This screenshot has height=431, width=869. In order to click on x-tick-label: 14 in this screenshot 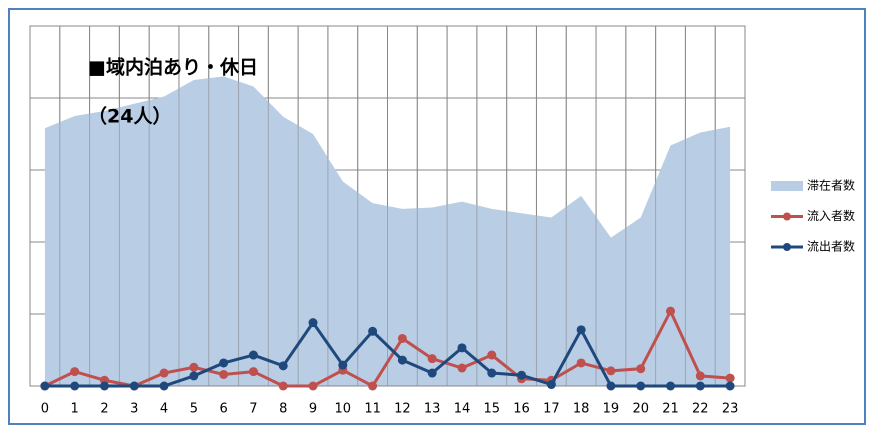, I will do `click(462, 409)`.